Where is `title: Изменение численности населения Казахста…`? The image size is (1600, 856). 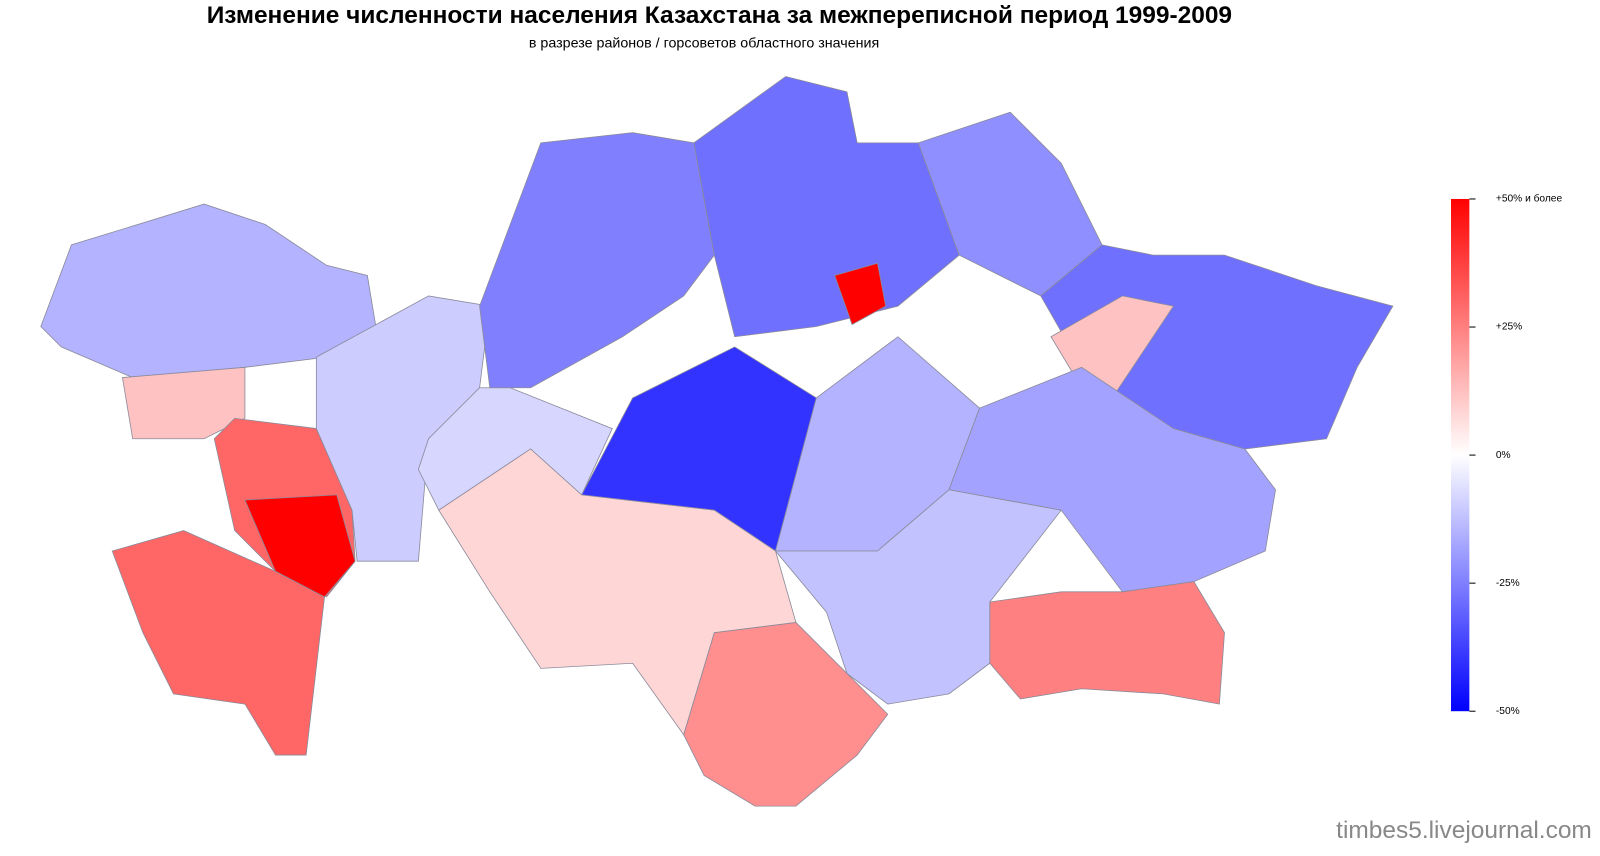
title: Изменение численности населения Казахста… is located at coordinates (719, 15).